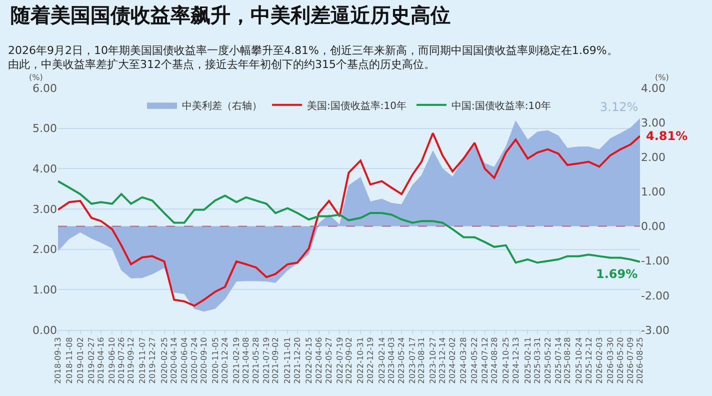 This screenshot has height=396, width=712. What do you see at coordinates (494, 360) in the screenshot?
I see `x-tick-label: 2024-08-28` at bounding box center [494, 360].